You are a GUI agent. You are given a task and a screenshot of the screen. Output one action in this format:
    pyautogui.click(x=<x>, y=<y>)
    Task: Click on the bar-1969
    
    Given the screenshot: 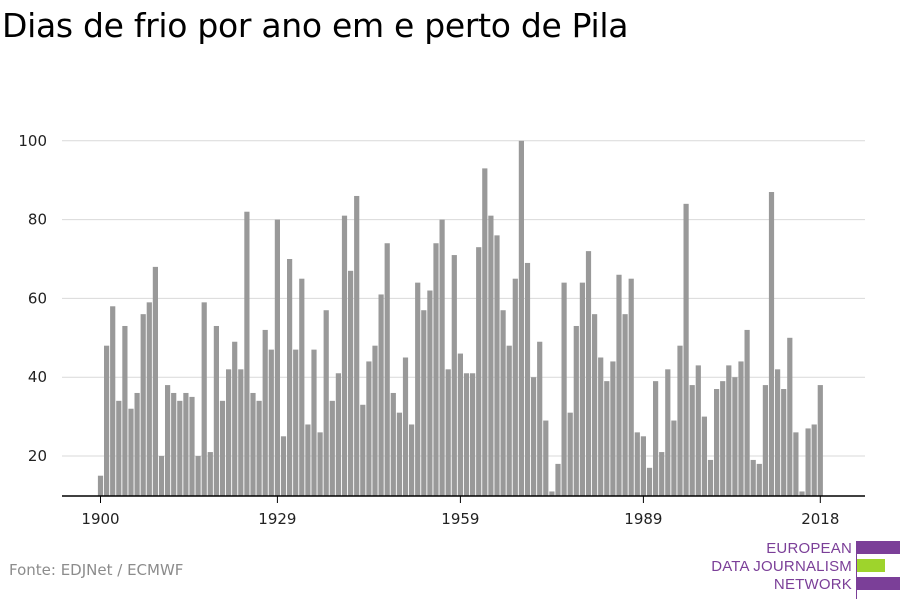 What is the action you would take?
    pyautogui.click(x=521, y=318)
    